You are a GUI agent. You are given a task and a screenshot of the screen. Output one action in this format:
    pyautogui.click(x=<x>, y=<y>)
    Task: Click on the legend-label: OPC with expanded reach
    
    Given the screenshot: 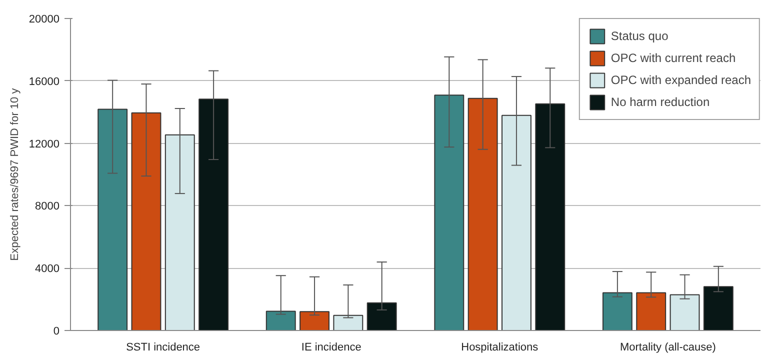 What is the action you would take?
    pyautogui.click(x=680, y=80)
    